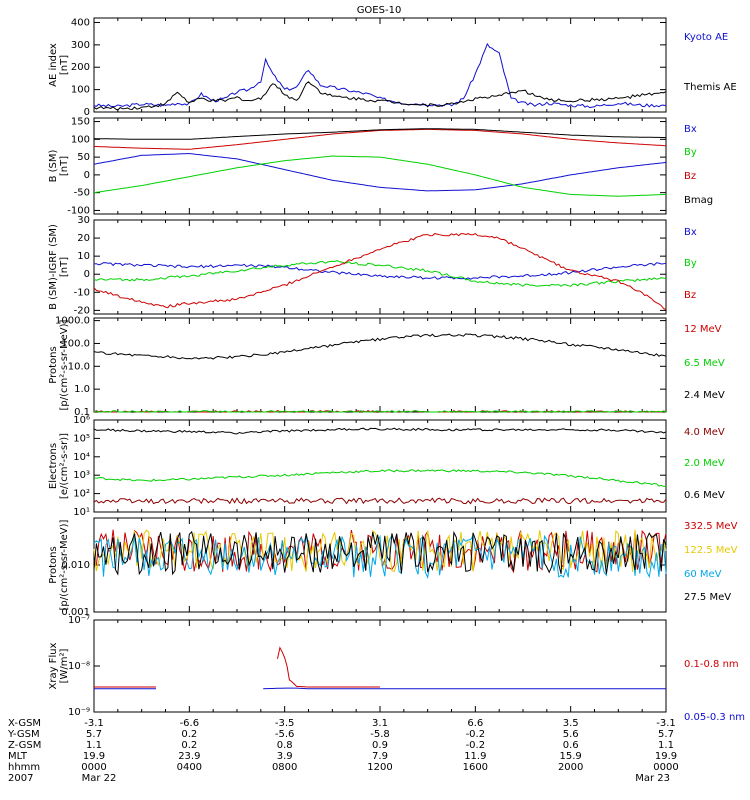 This screenshot has width=750, height=800. Describe the element at coordinates (20, 778) in the screenshot. I see `orbit-row-label: 2007` at that location.